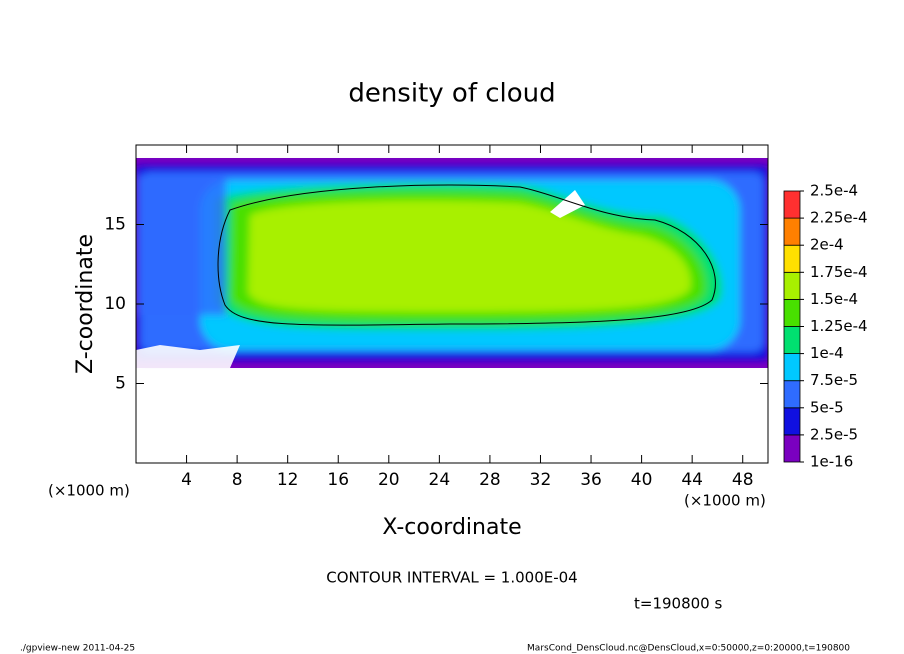  I want to click on x-tick-label: 16, so click(338, 480).